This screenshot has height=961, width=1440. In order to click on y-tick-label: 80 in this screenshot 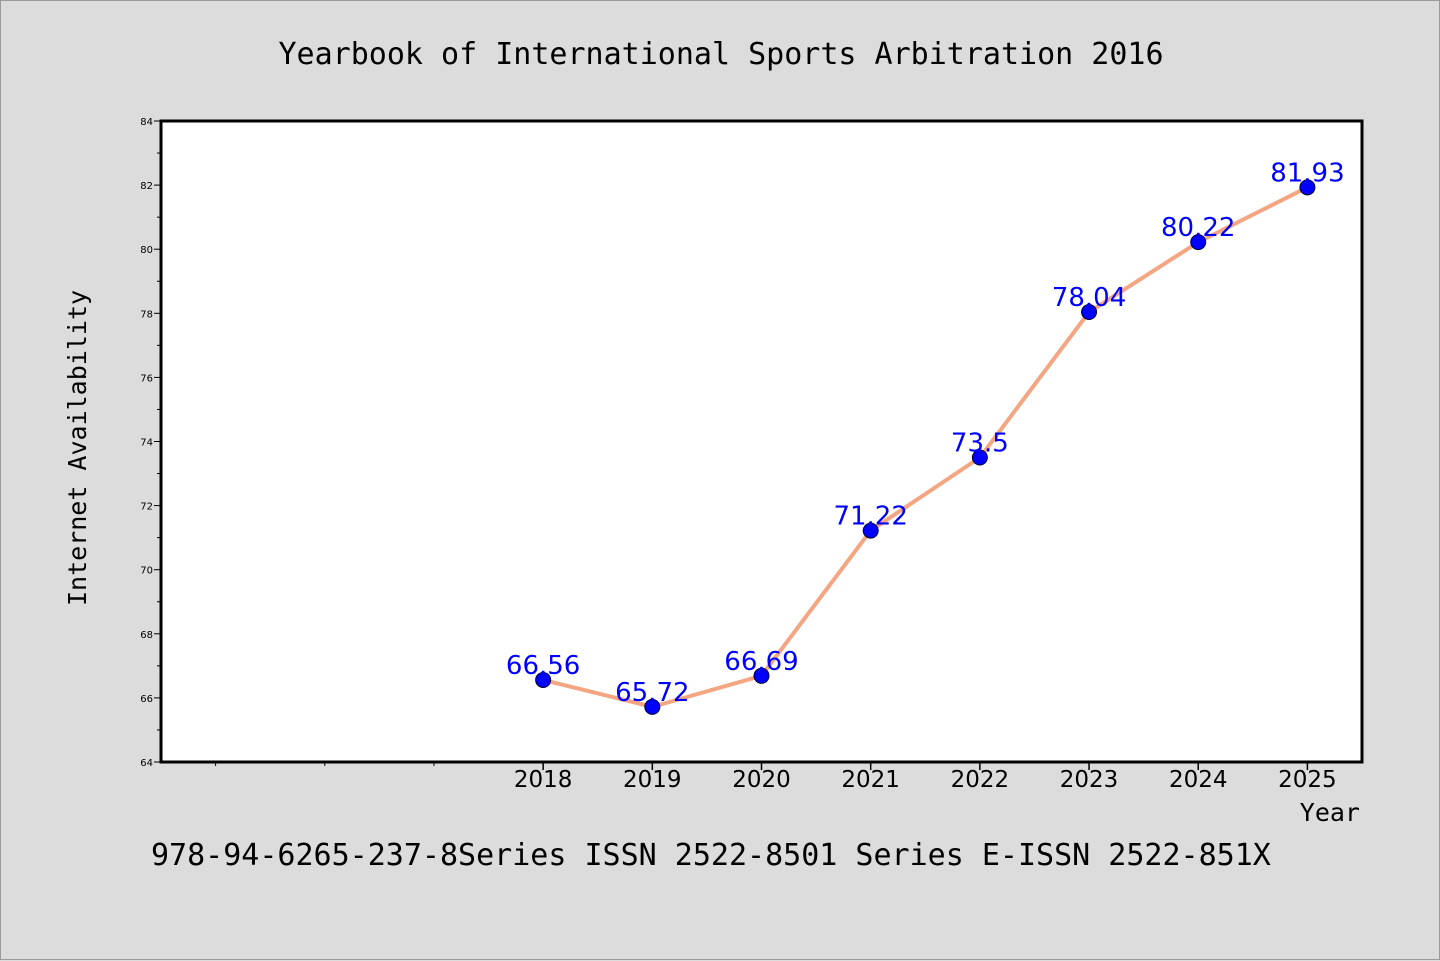, I will do `click(146, 250)`.